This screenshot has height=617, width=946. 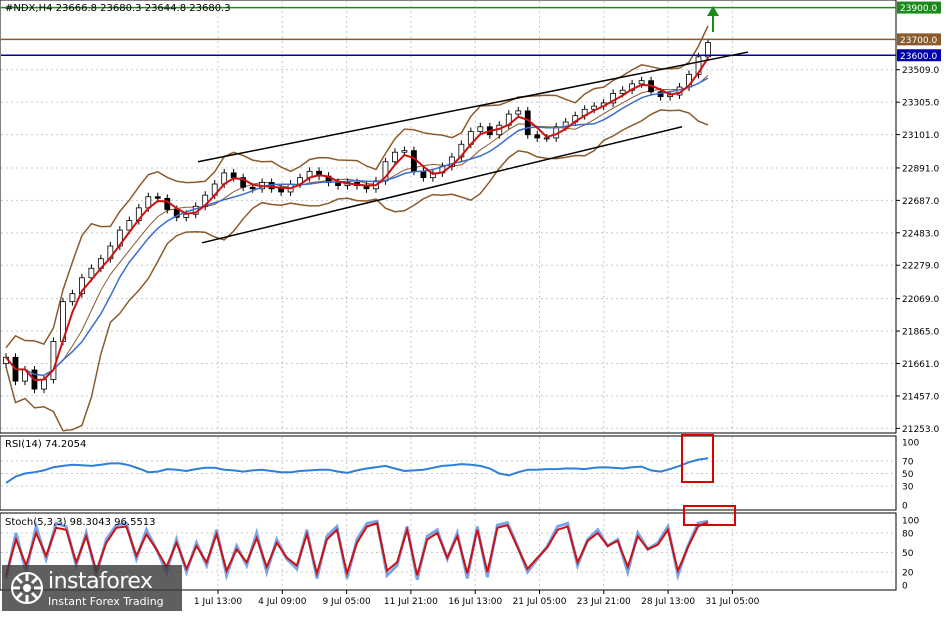 I want to click on price-level-label: 23700.0, so click(x=918, y=41).